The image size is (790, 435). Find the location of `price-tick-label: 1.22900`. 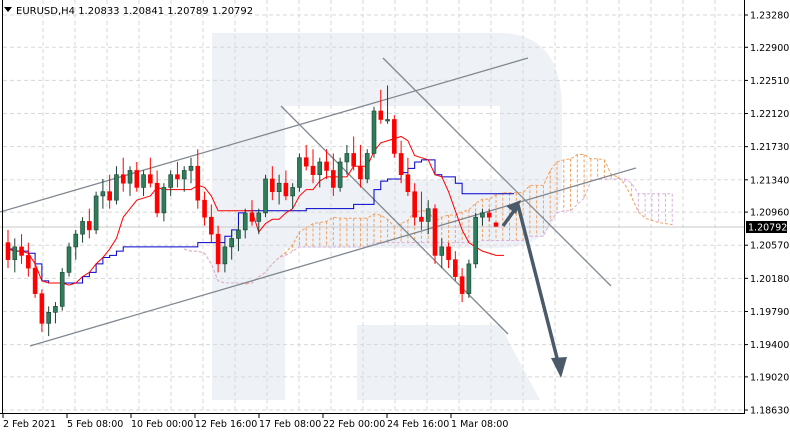

price-tick-label: 1.22900 is located at coordinates (769, 48).